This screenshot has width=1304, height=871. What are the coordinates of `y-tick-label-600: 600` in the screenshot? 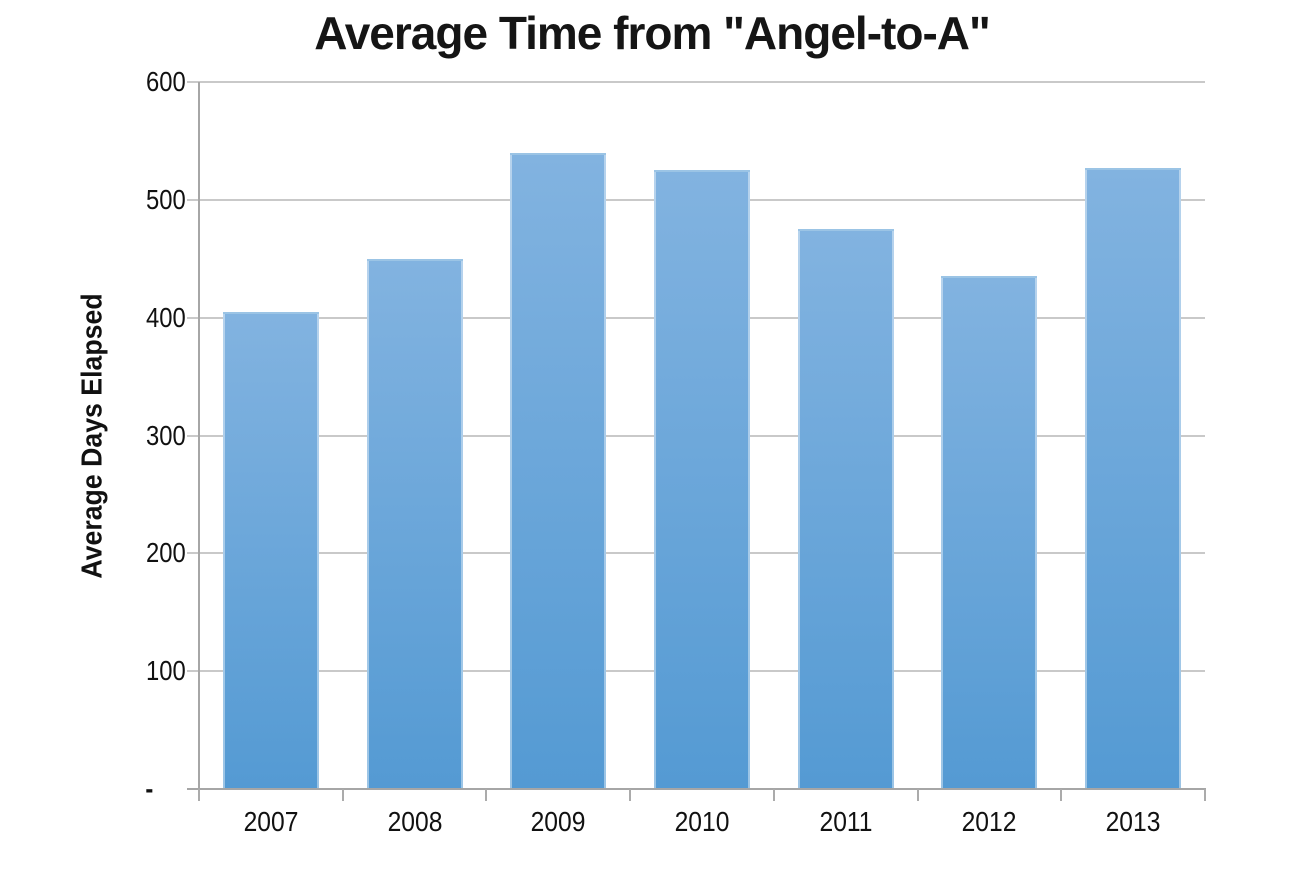 It's located at (166, 81).